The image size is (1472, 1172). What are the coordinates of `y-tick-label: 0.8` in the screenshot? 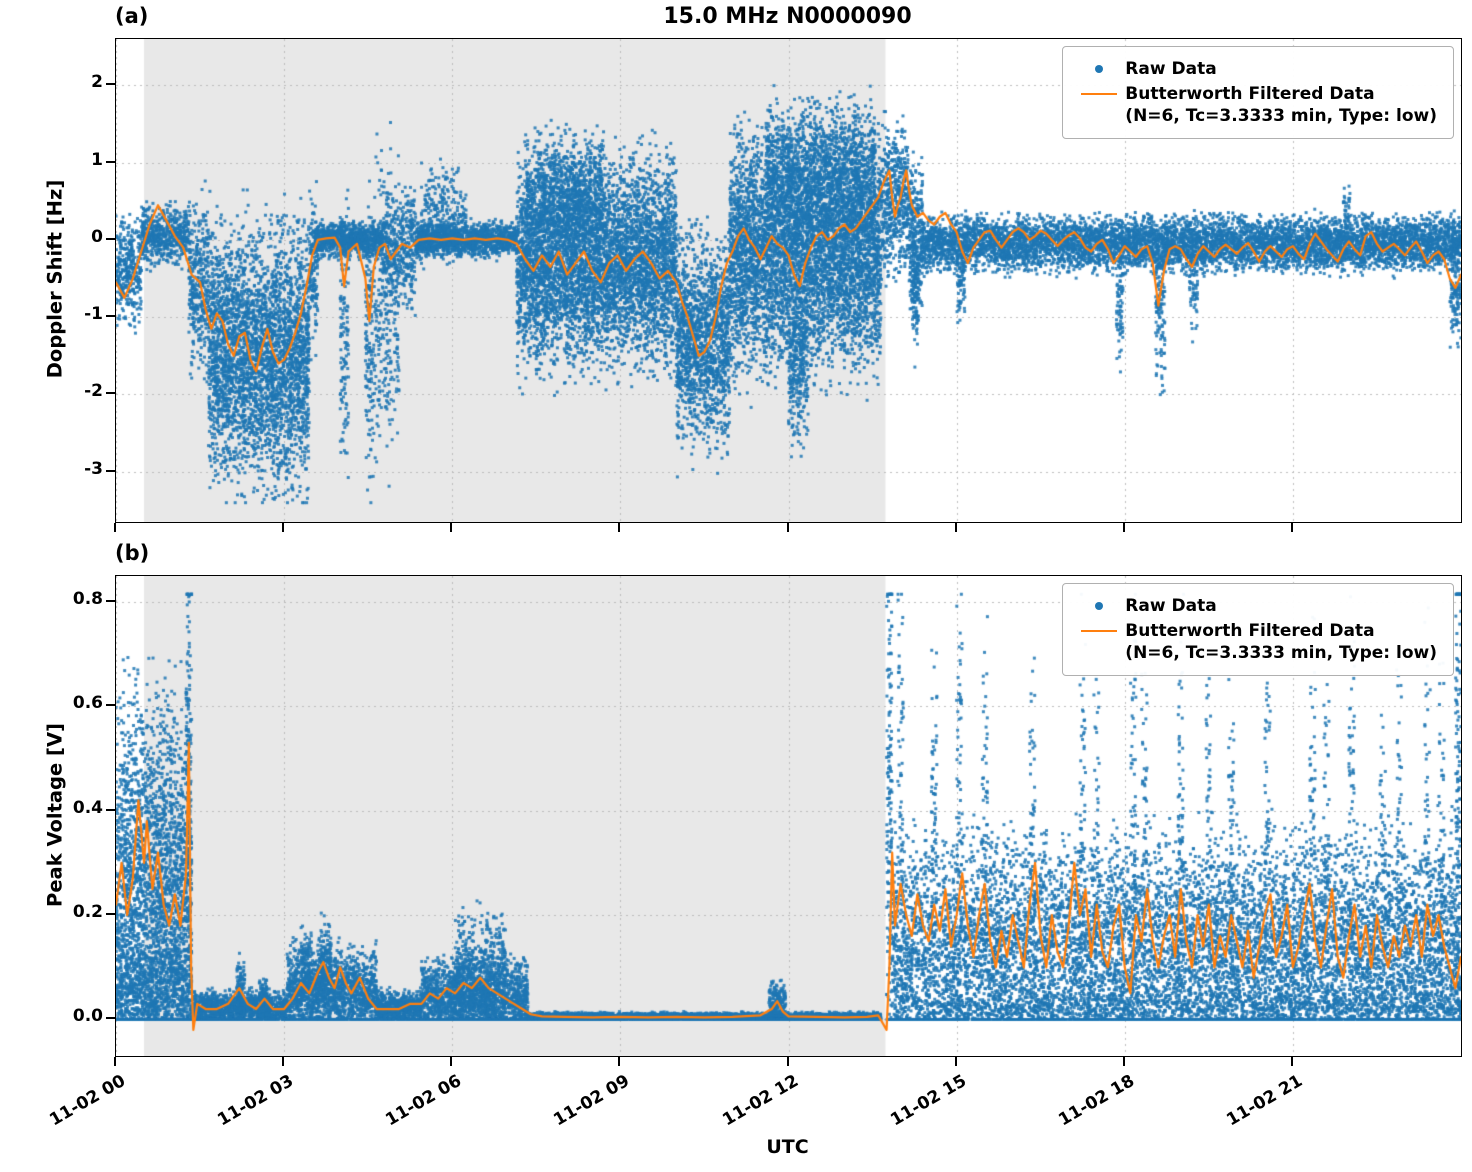 It's located at (87, 599).